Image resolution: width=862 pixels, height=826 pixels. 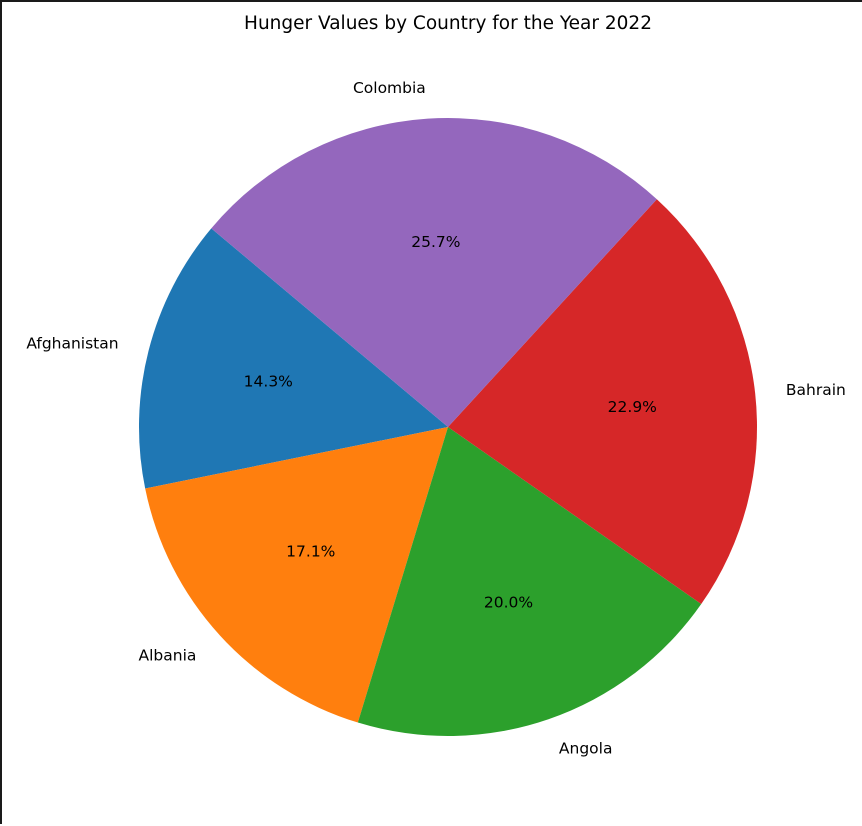 What do you see at coordinates (816, 390) in the screenshot?
I see `pie-slice-label-bahrain: Bahrain` at bounding box center [816, 390].